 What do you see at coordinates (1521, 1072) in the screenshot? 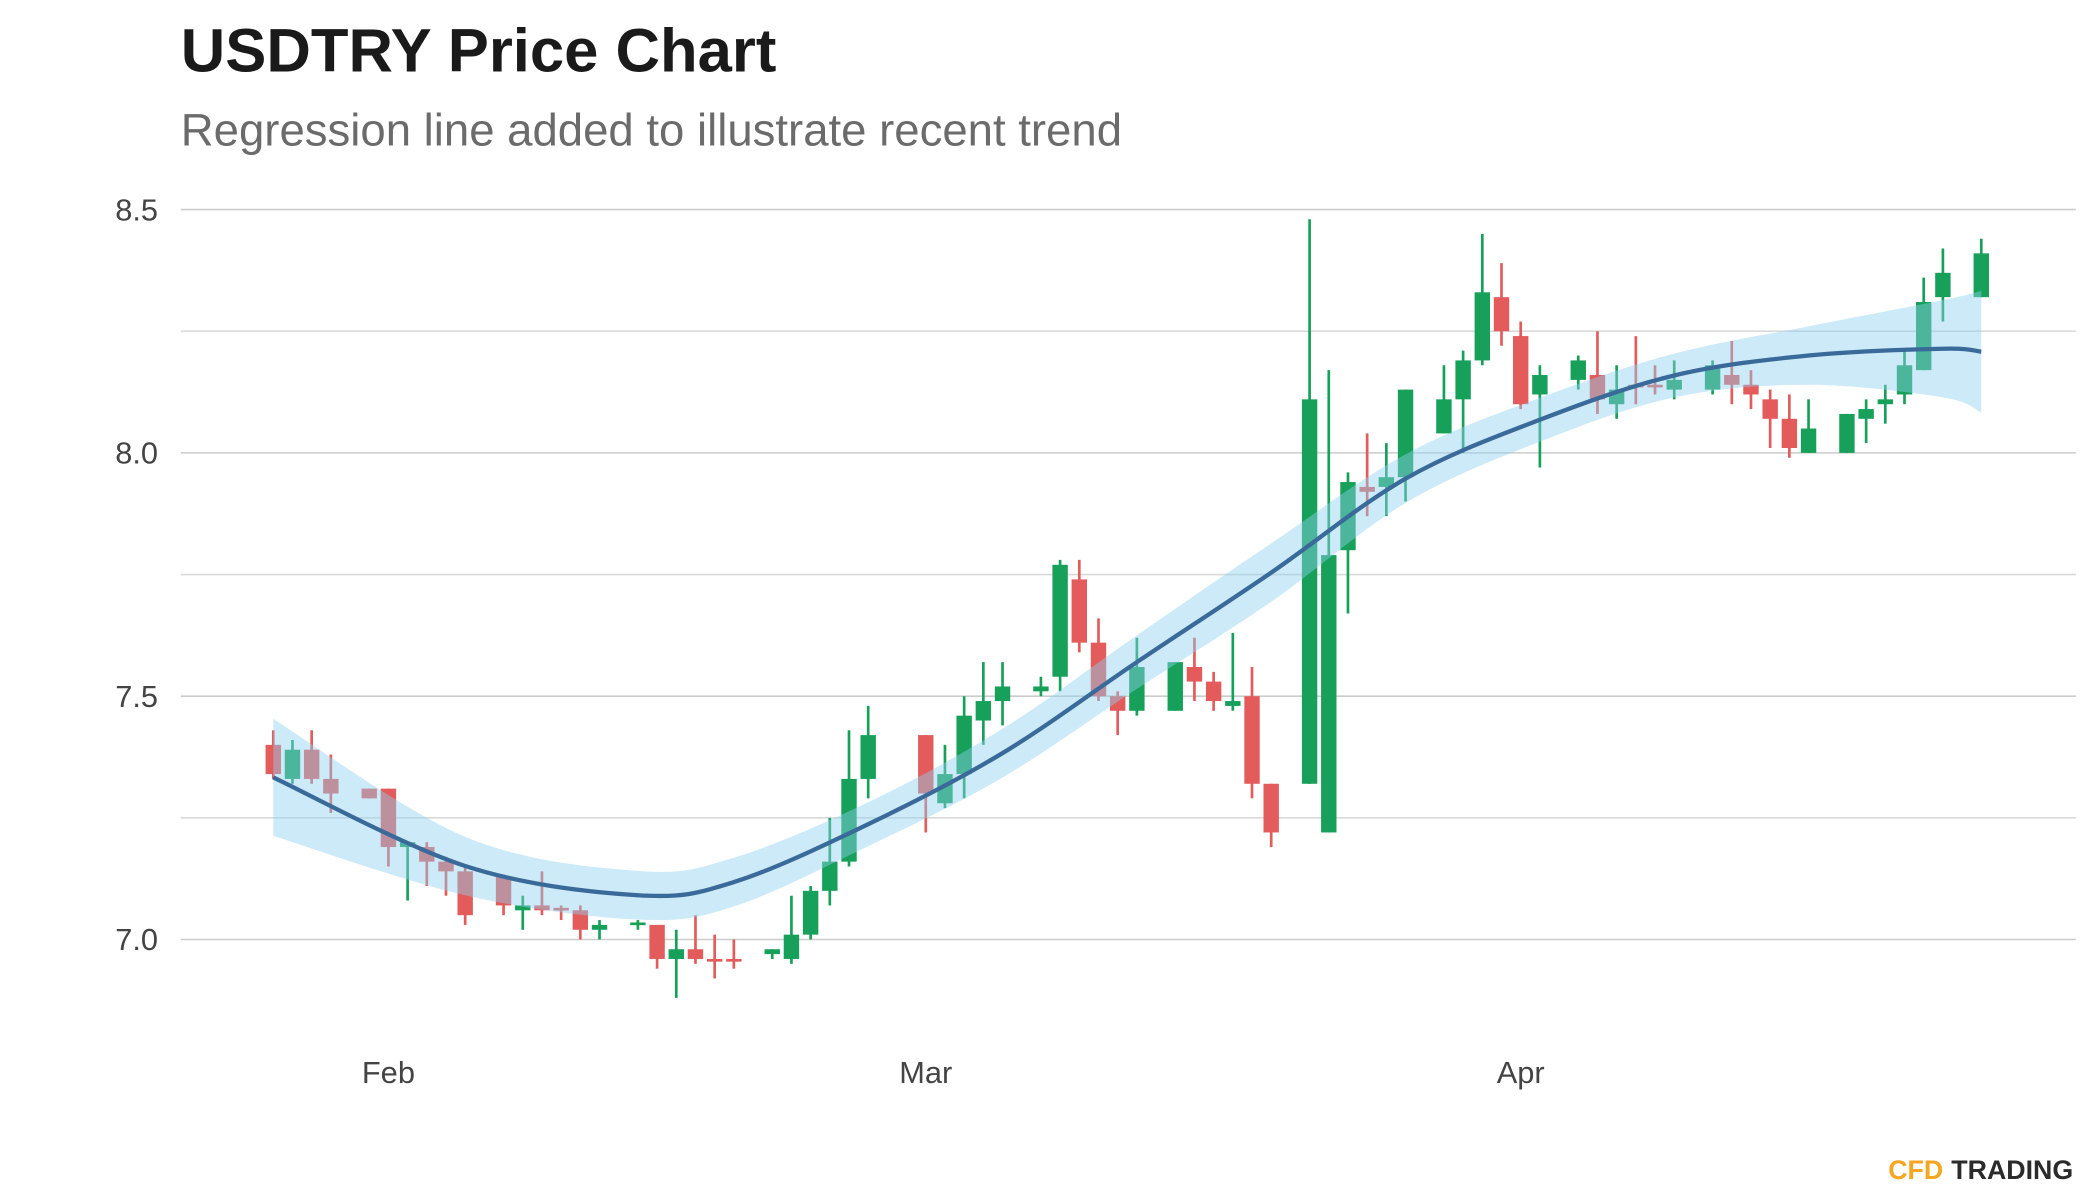
I see `x-tick-label: Apr` at bounding box center [1521, 1072].